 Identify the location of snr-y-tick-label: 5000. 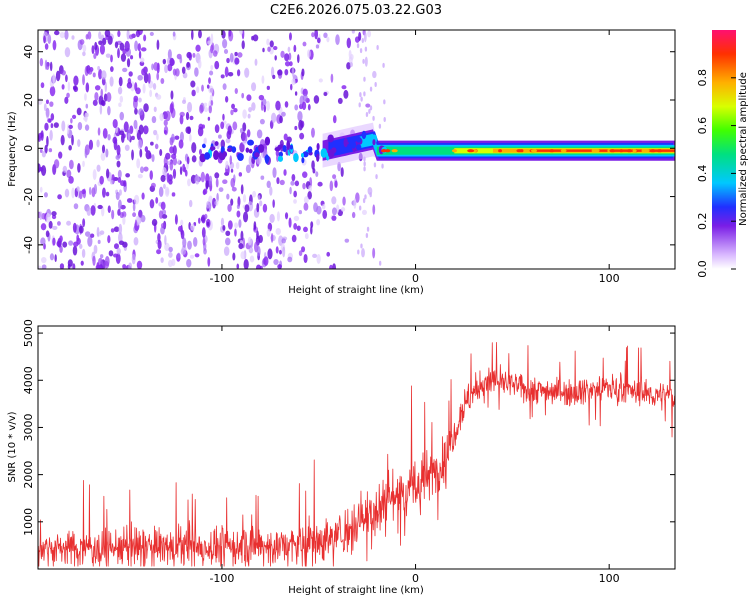
(28, 333).